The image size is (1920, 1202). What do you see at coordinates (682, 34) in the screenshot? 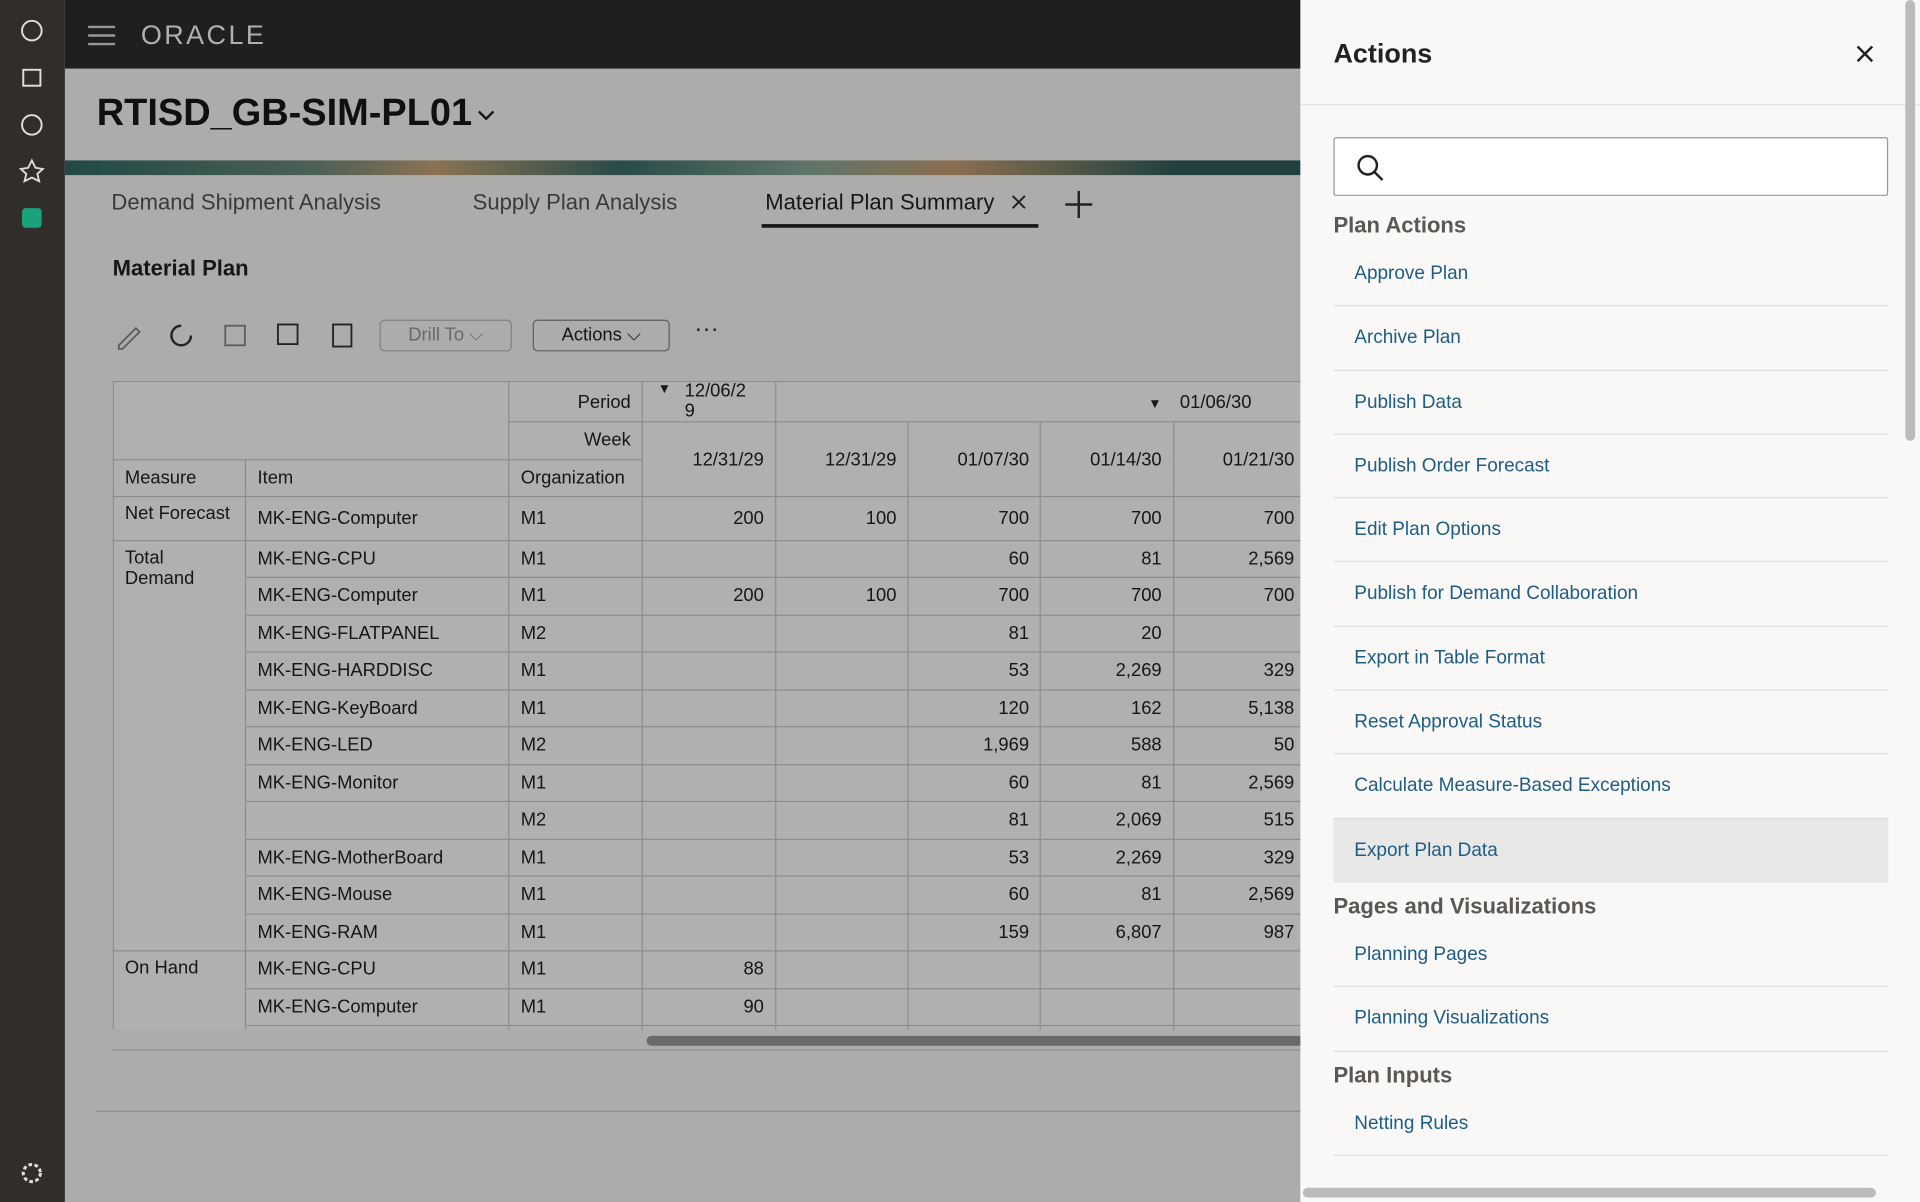
I see `top-bar` at bounding box center [682, 34].